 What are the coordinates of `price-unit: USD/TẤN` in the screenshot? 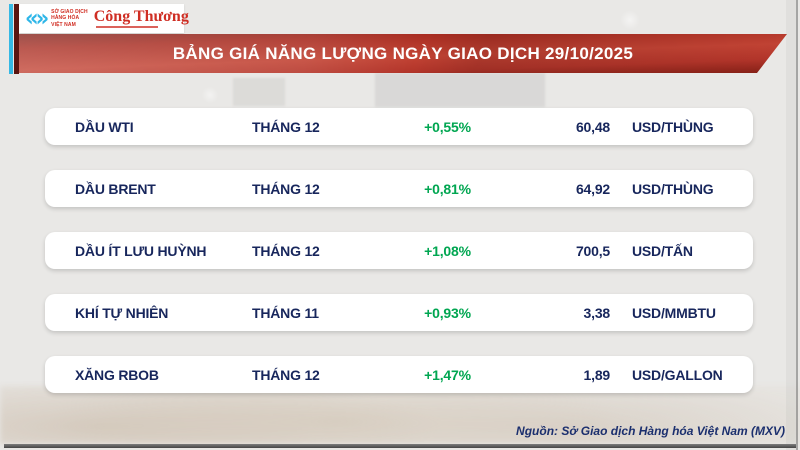 It's located at (662, 250).